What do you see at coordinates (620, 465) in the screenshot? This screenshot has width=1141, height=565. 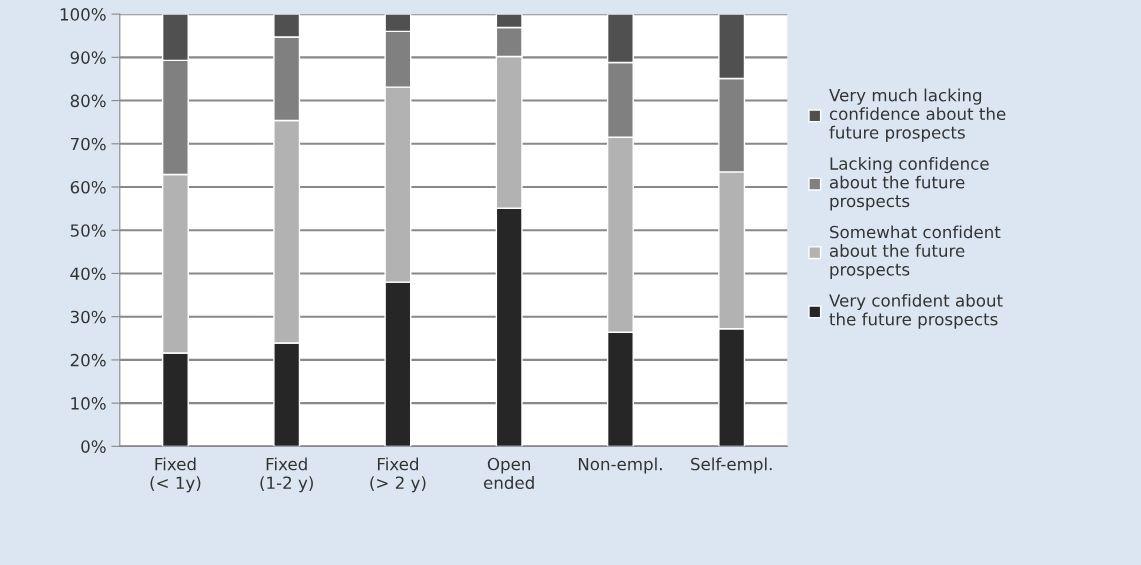 I see `x-tick-label: Non-empl.` at bounding box center [620, 465].